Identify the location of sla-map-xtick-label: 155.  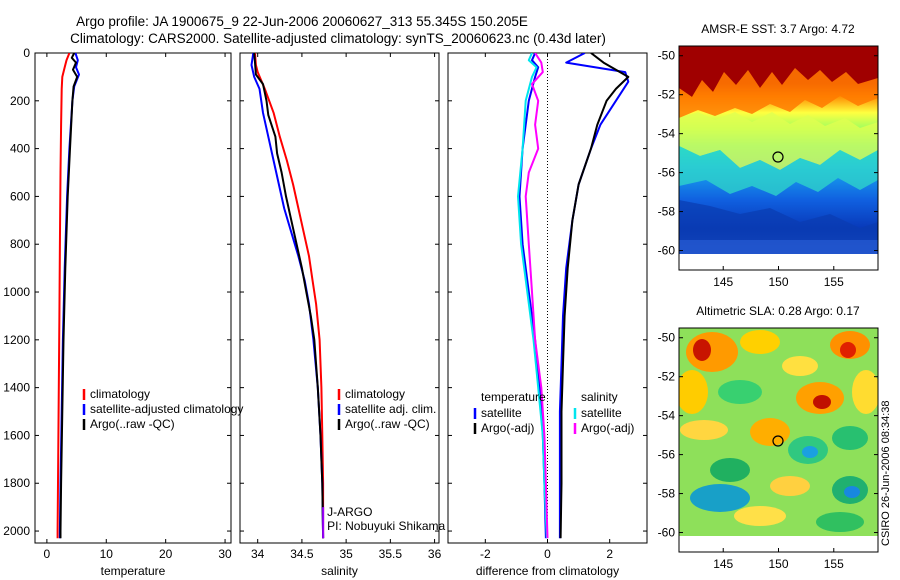
(834, 564).